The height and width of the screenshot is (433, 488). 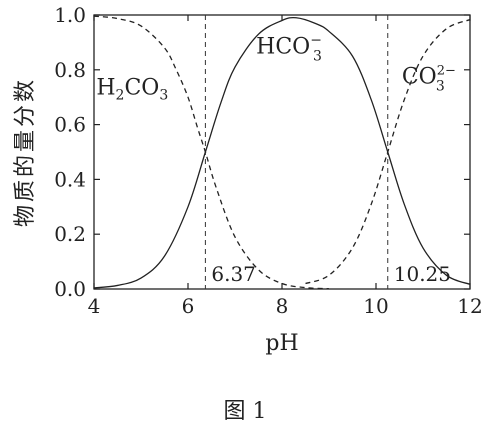 I want to click on x-tick-label: 4, so click(x=94, y=306).